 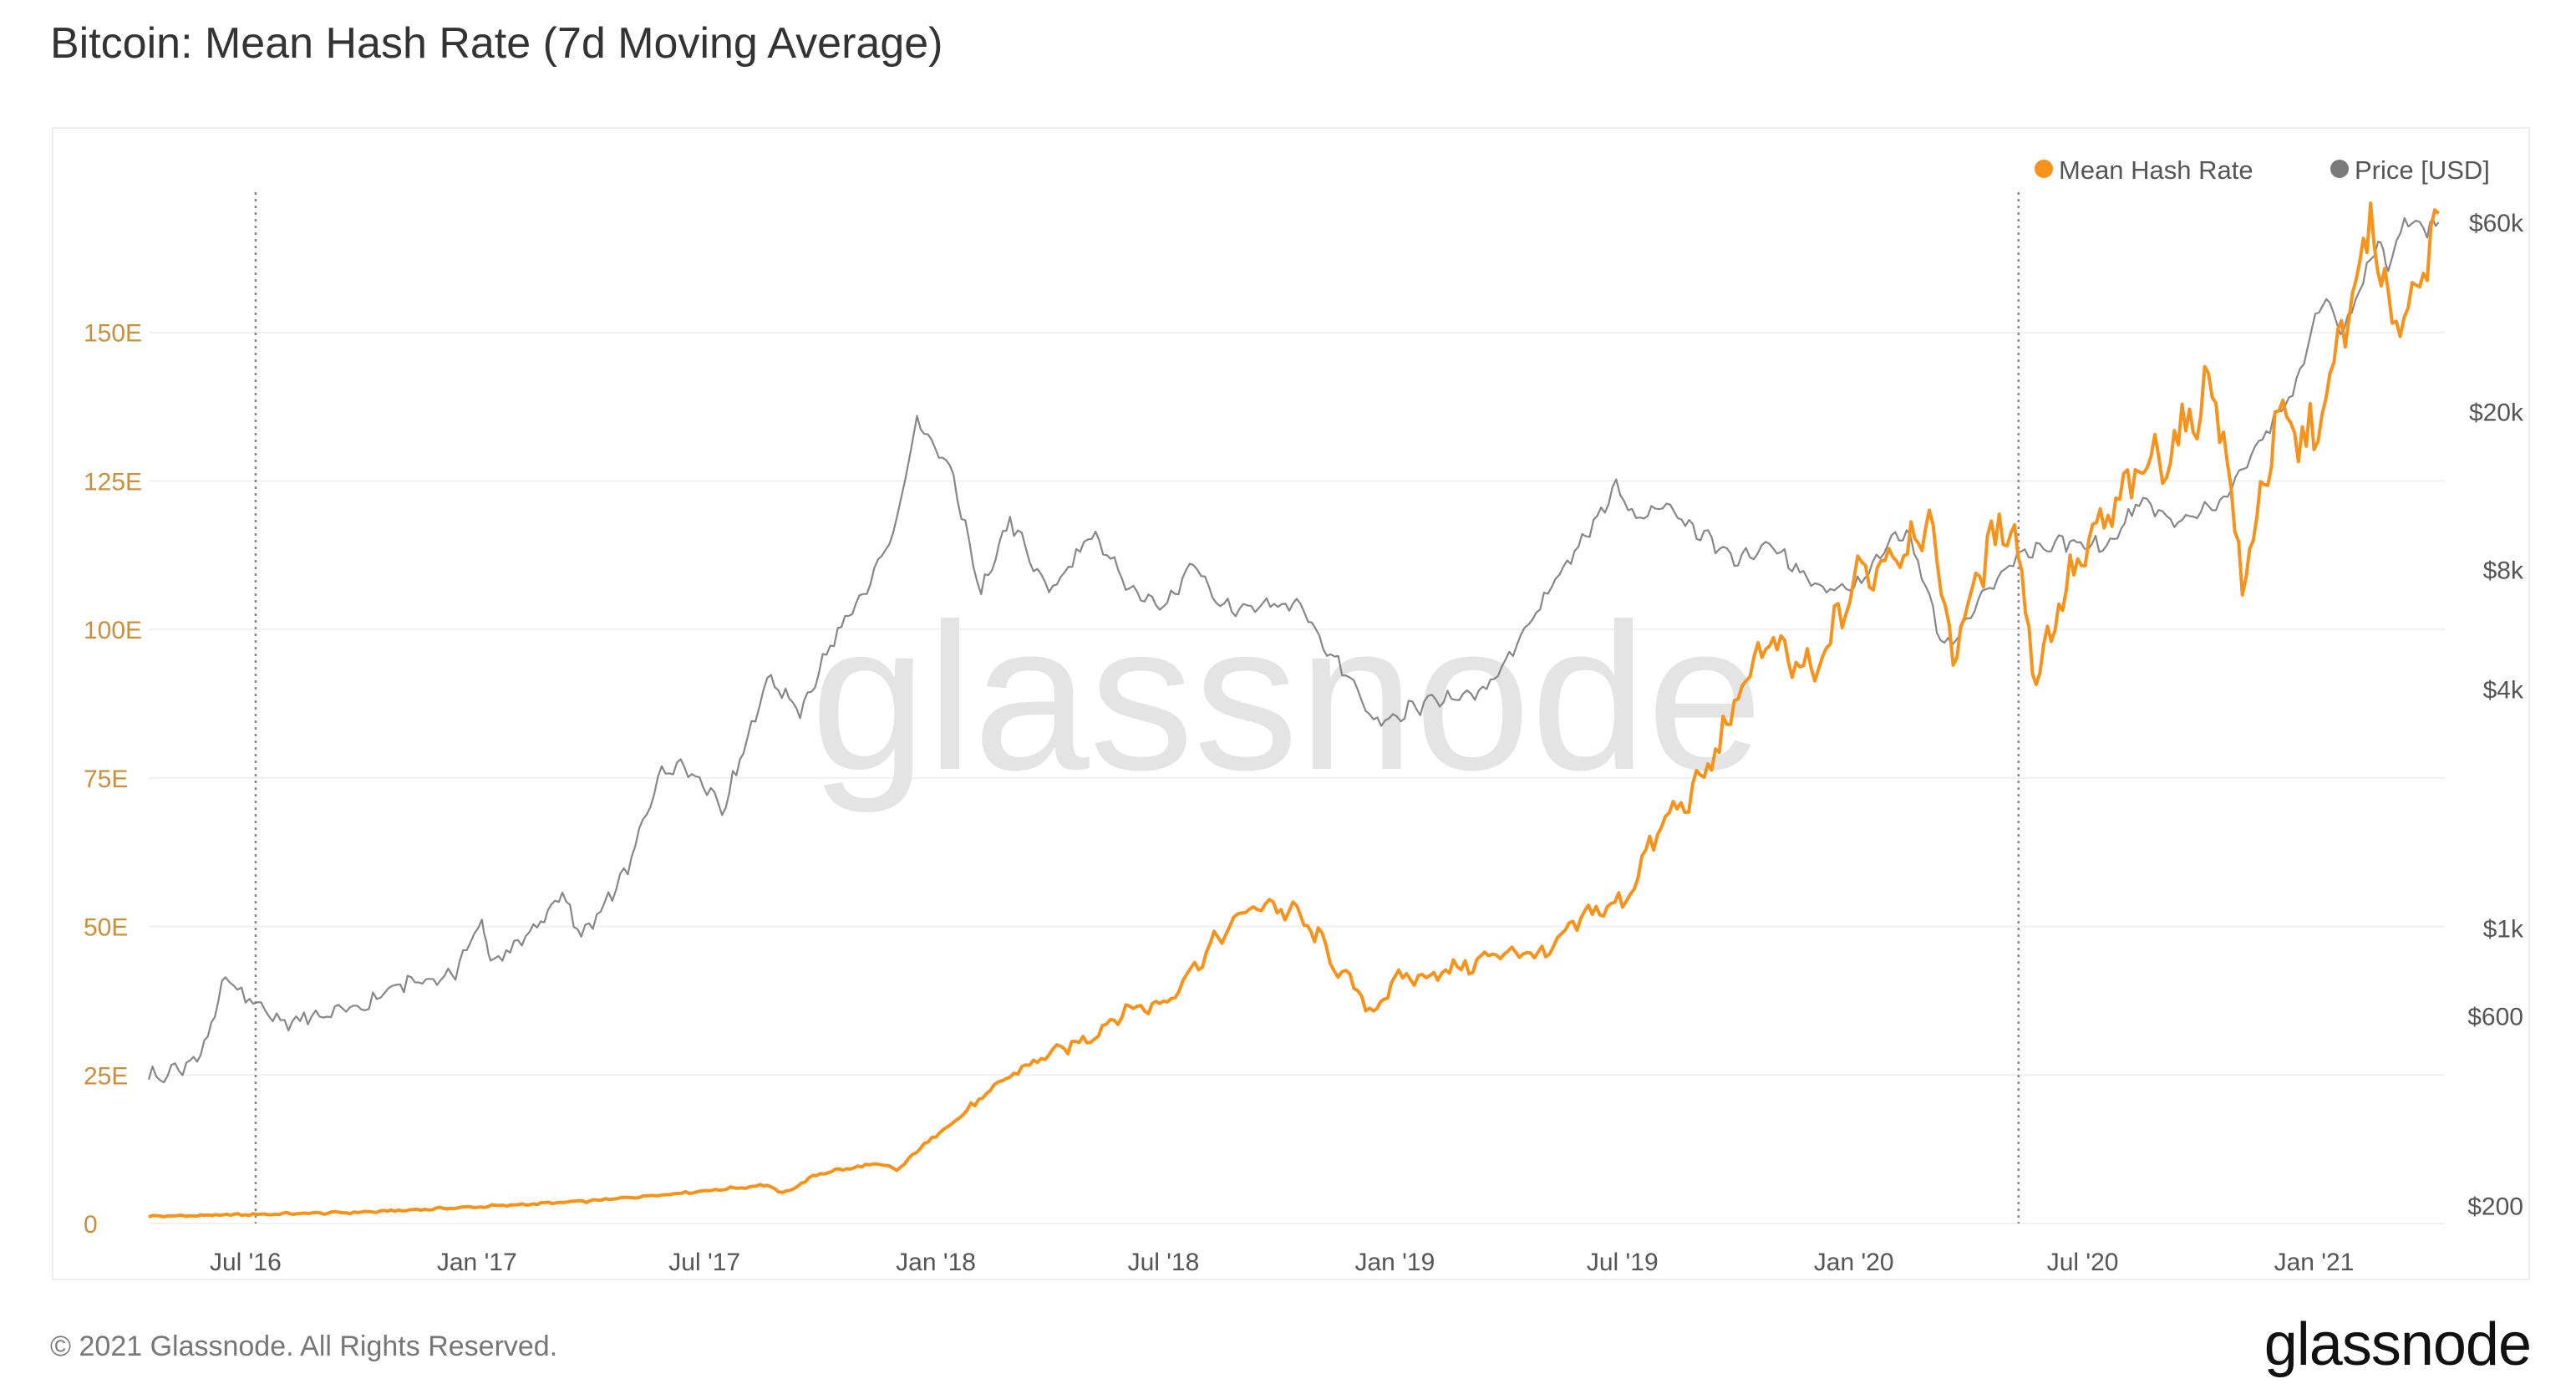 I want to click on y-left-tick-label: 25E, so click(x=106, y=1076).